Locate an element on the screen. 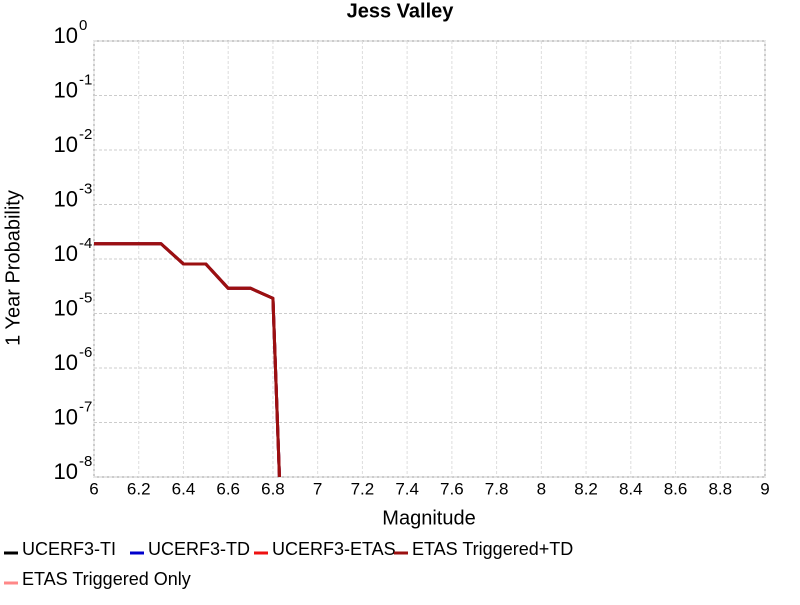 The width and height of the screenshot is (800, 605). y-tick-exponent: -7 is located at coordinates (85, 406).